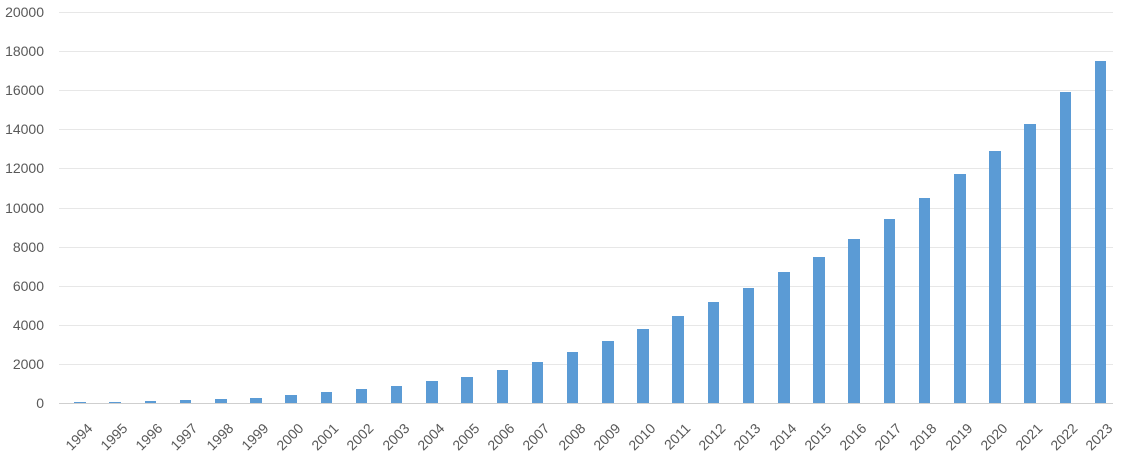 Image resolution: width=1129 pixels, height=475 pixels. Describe the element at coordinates (326, 397) in the screenshot. I see `bar-2001` at that location.